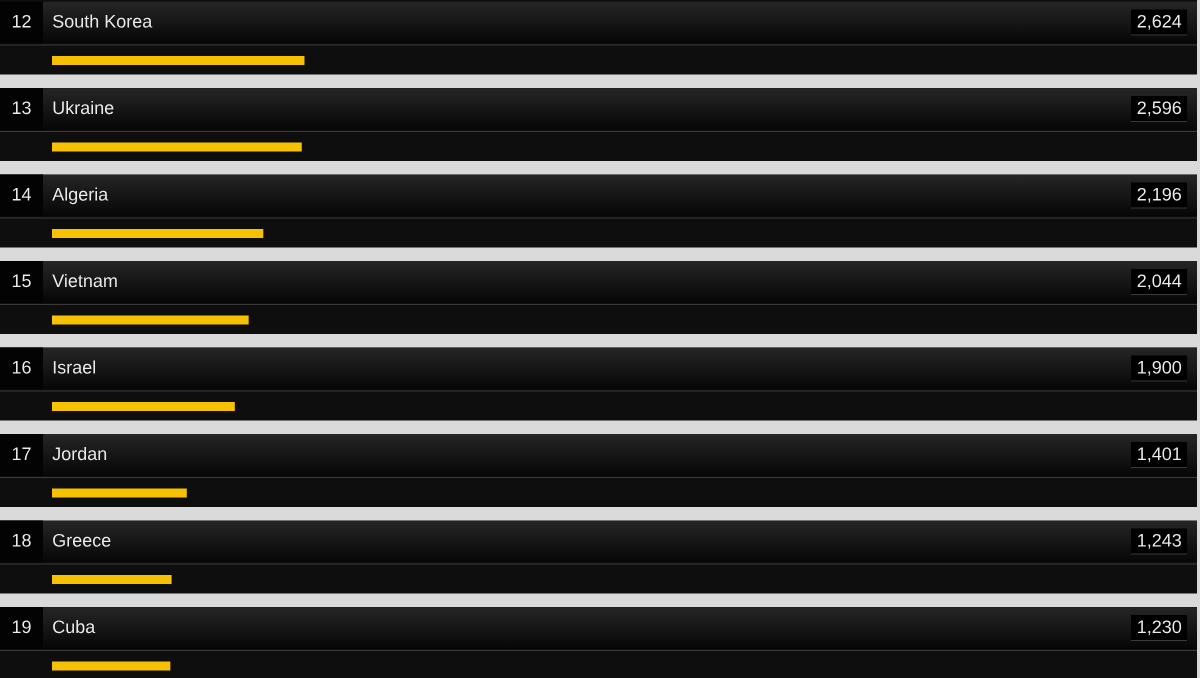 The image size is (1200, 678). Describe the element at coordinates (21, 21) in the screenshot. I see `text: 12` at that location.